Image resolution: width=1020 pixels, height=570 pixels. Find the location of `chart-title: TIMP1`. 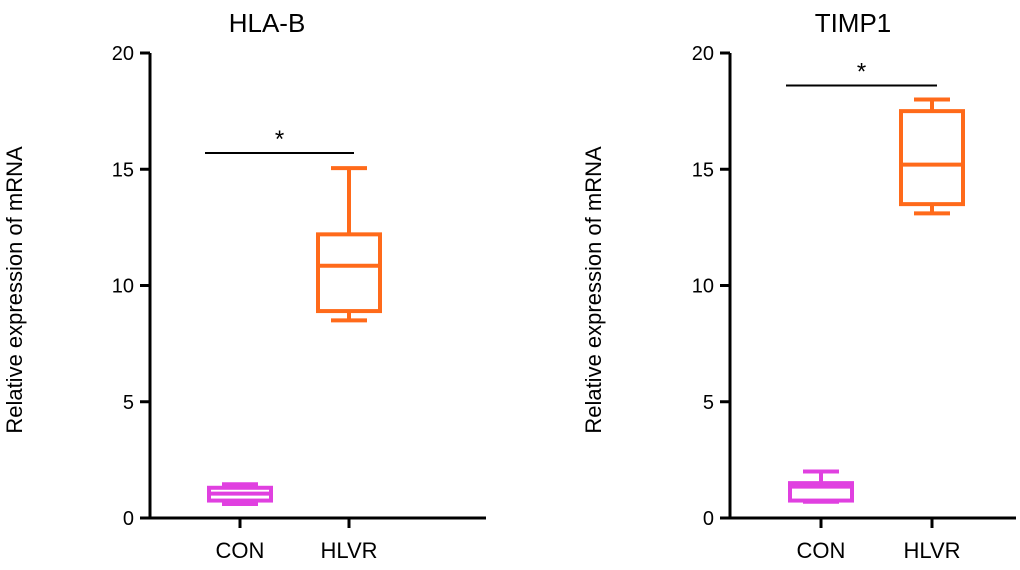

chart-title: TIMP1 is located at coordinates (853, 23).